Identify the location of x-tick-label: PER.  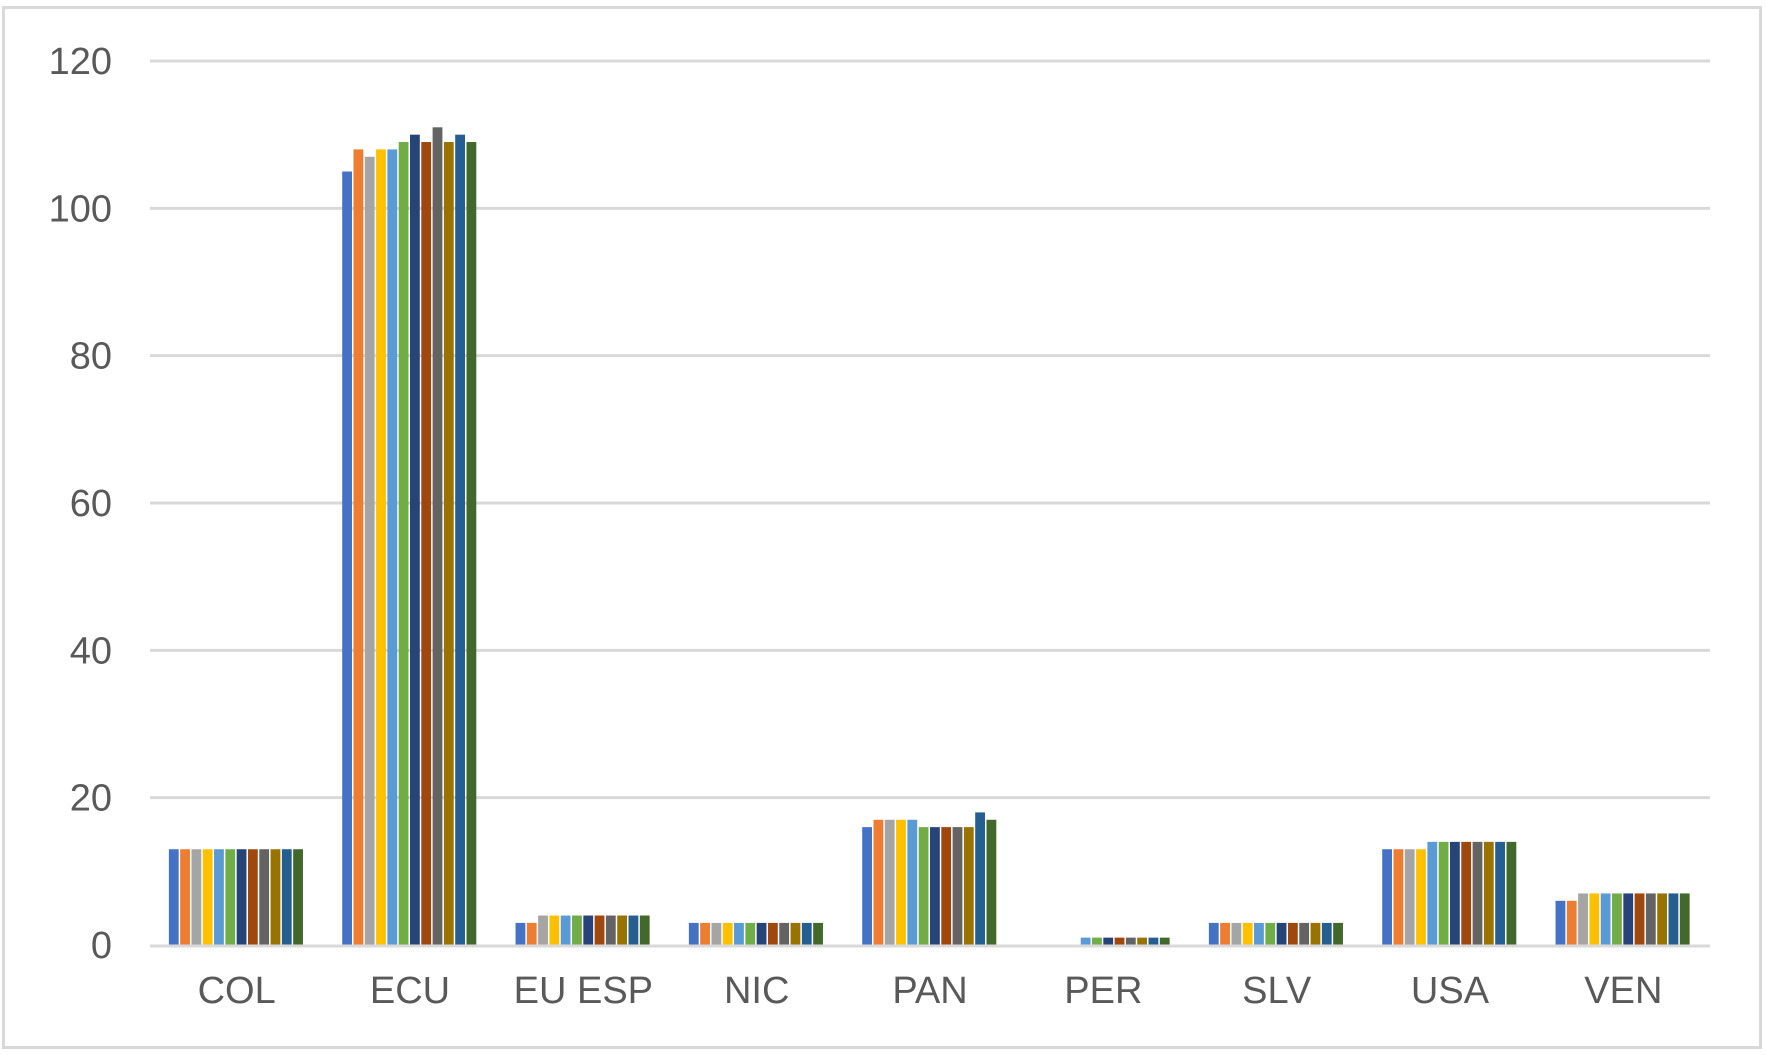
(1103, 991).